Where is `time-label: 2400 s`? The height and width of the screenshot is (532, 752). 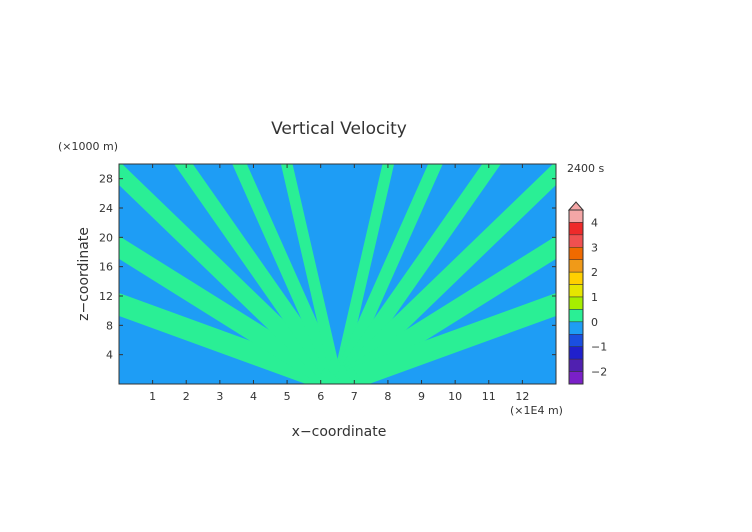 time-label: 2400 s is located at coordinates (585, 168).